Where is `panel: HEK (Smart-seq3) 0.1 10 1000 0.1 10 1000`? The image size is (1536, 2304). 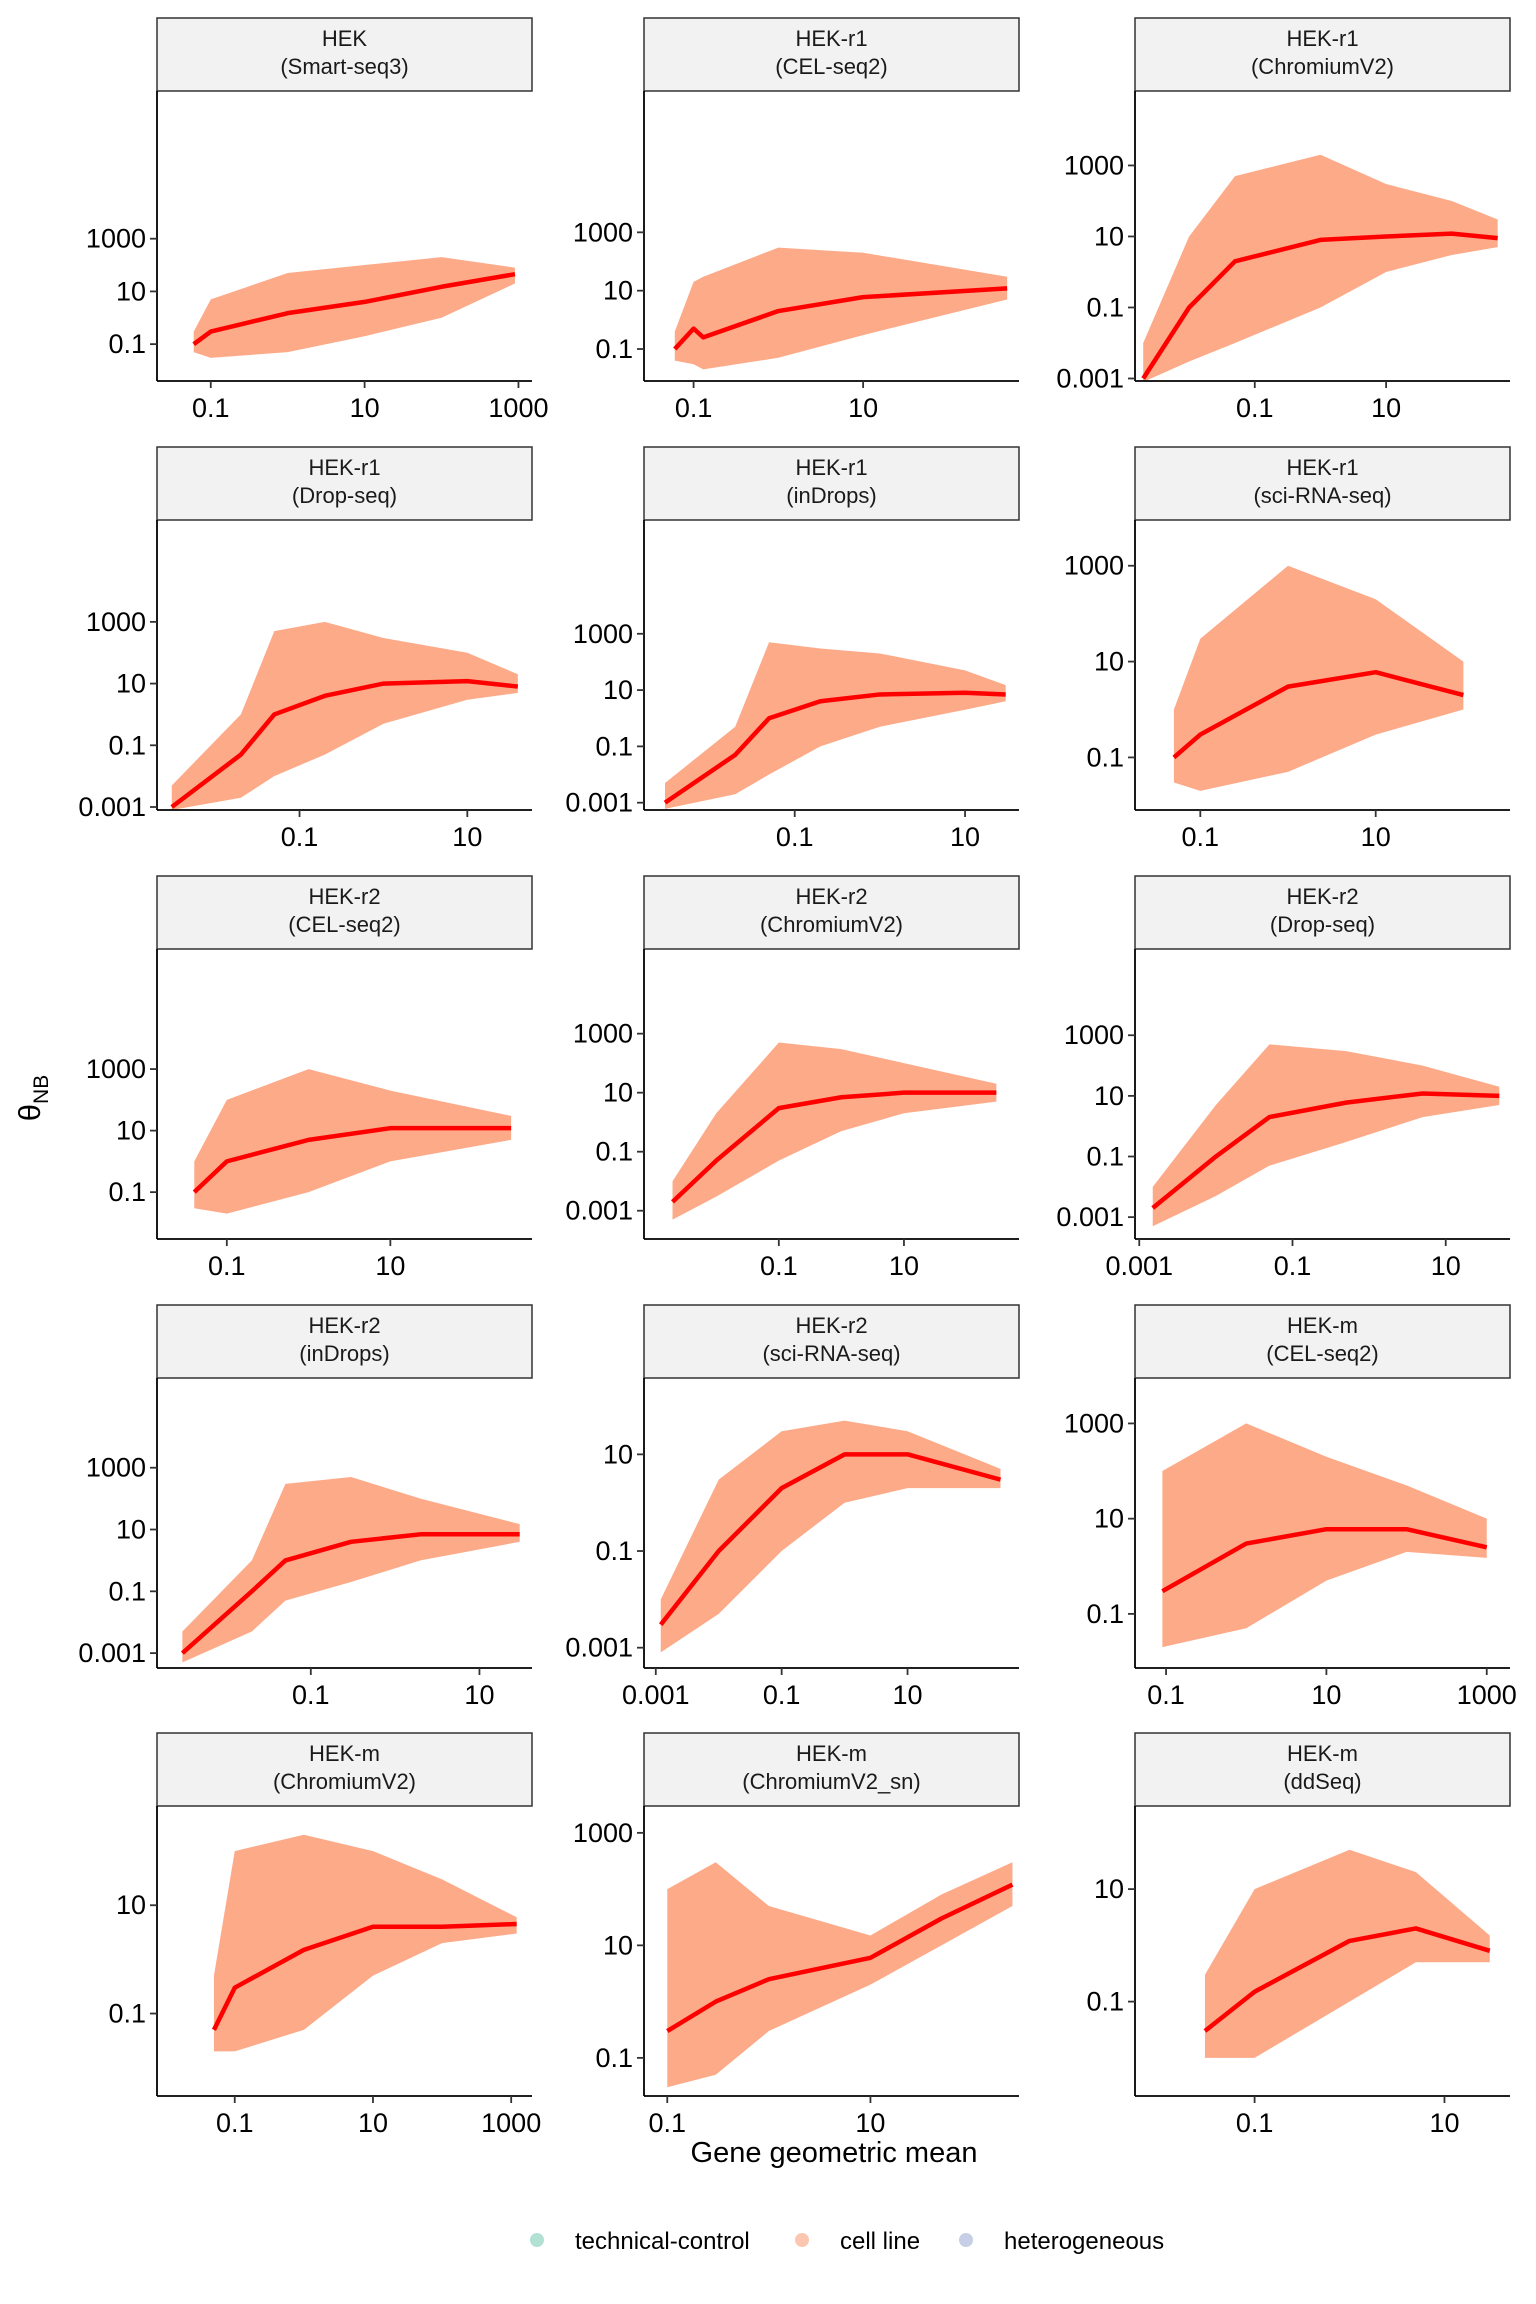 panel: HEK (Smart-seq3) 0.1 10 1000 0.1 10 1000 is located at coordinates (317, 220).